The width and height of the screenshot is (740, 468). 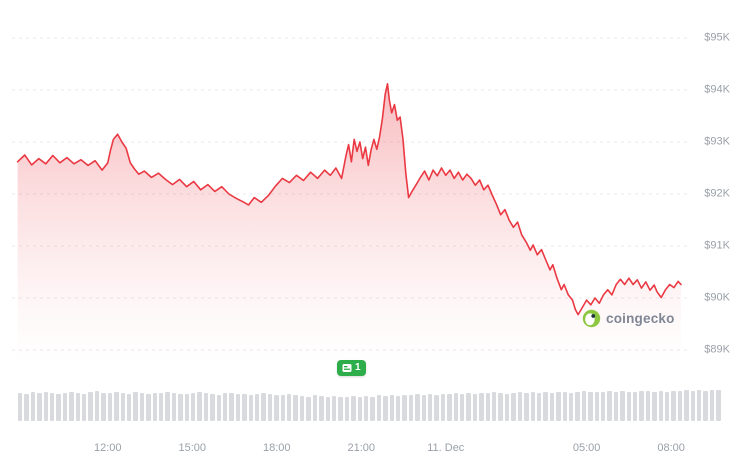 I want to click on x-axis-label: 08:00, so click(x=671, y=448).